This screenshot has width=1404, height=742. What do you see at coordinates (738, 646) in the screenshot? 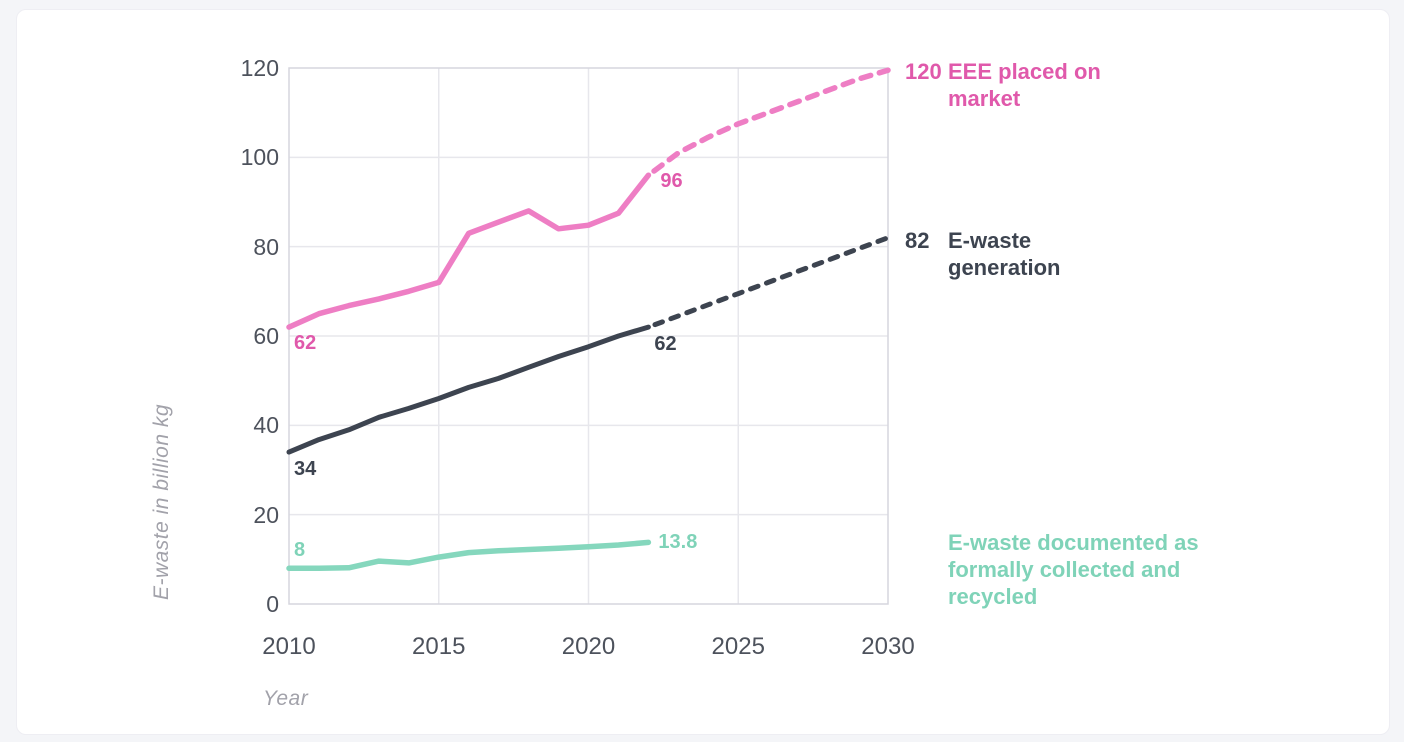
I see `x-tick-label: 2025` at bounding box center [738, 646].